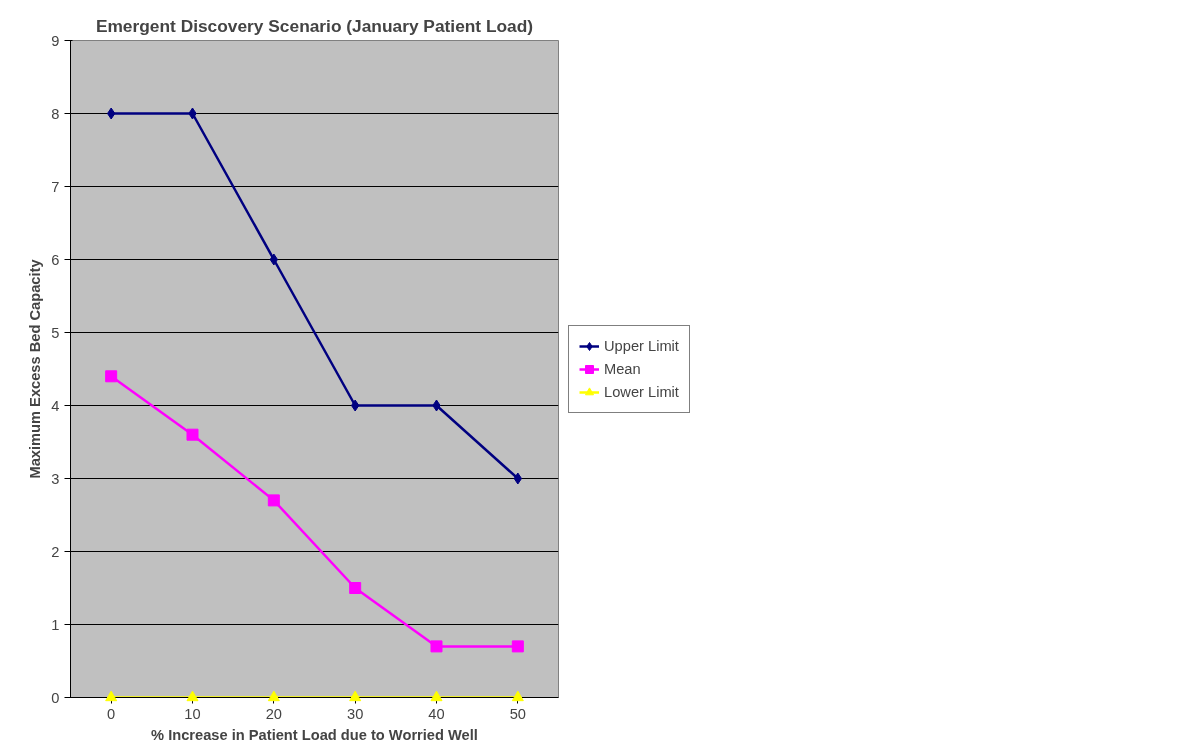 This screenshot has height=755, width=1183. Describe the element at coordinates (55, 40) in the screenshot. I see `y-tick-label: 9` at that location.